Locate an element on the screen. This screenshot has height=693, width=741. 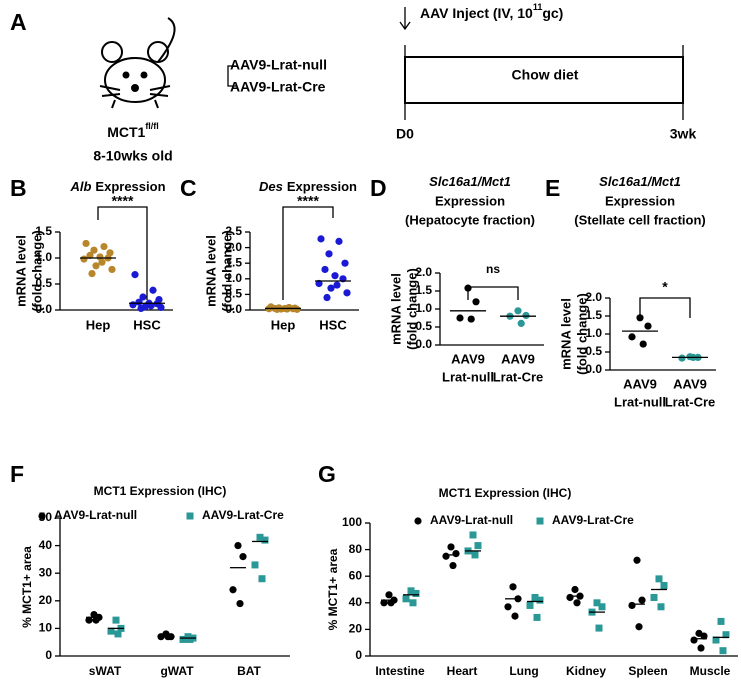
title-gene: Slc16a1/Mct1 is located at coordinates (470, 181).